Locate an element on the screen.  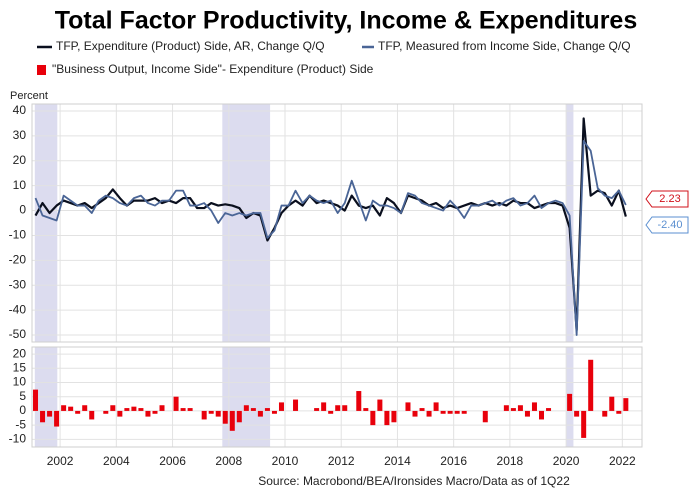
y-tick-label: -20 is located at coordinates (18, 260).